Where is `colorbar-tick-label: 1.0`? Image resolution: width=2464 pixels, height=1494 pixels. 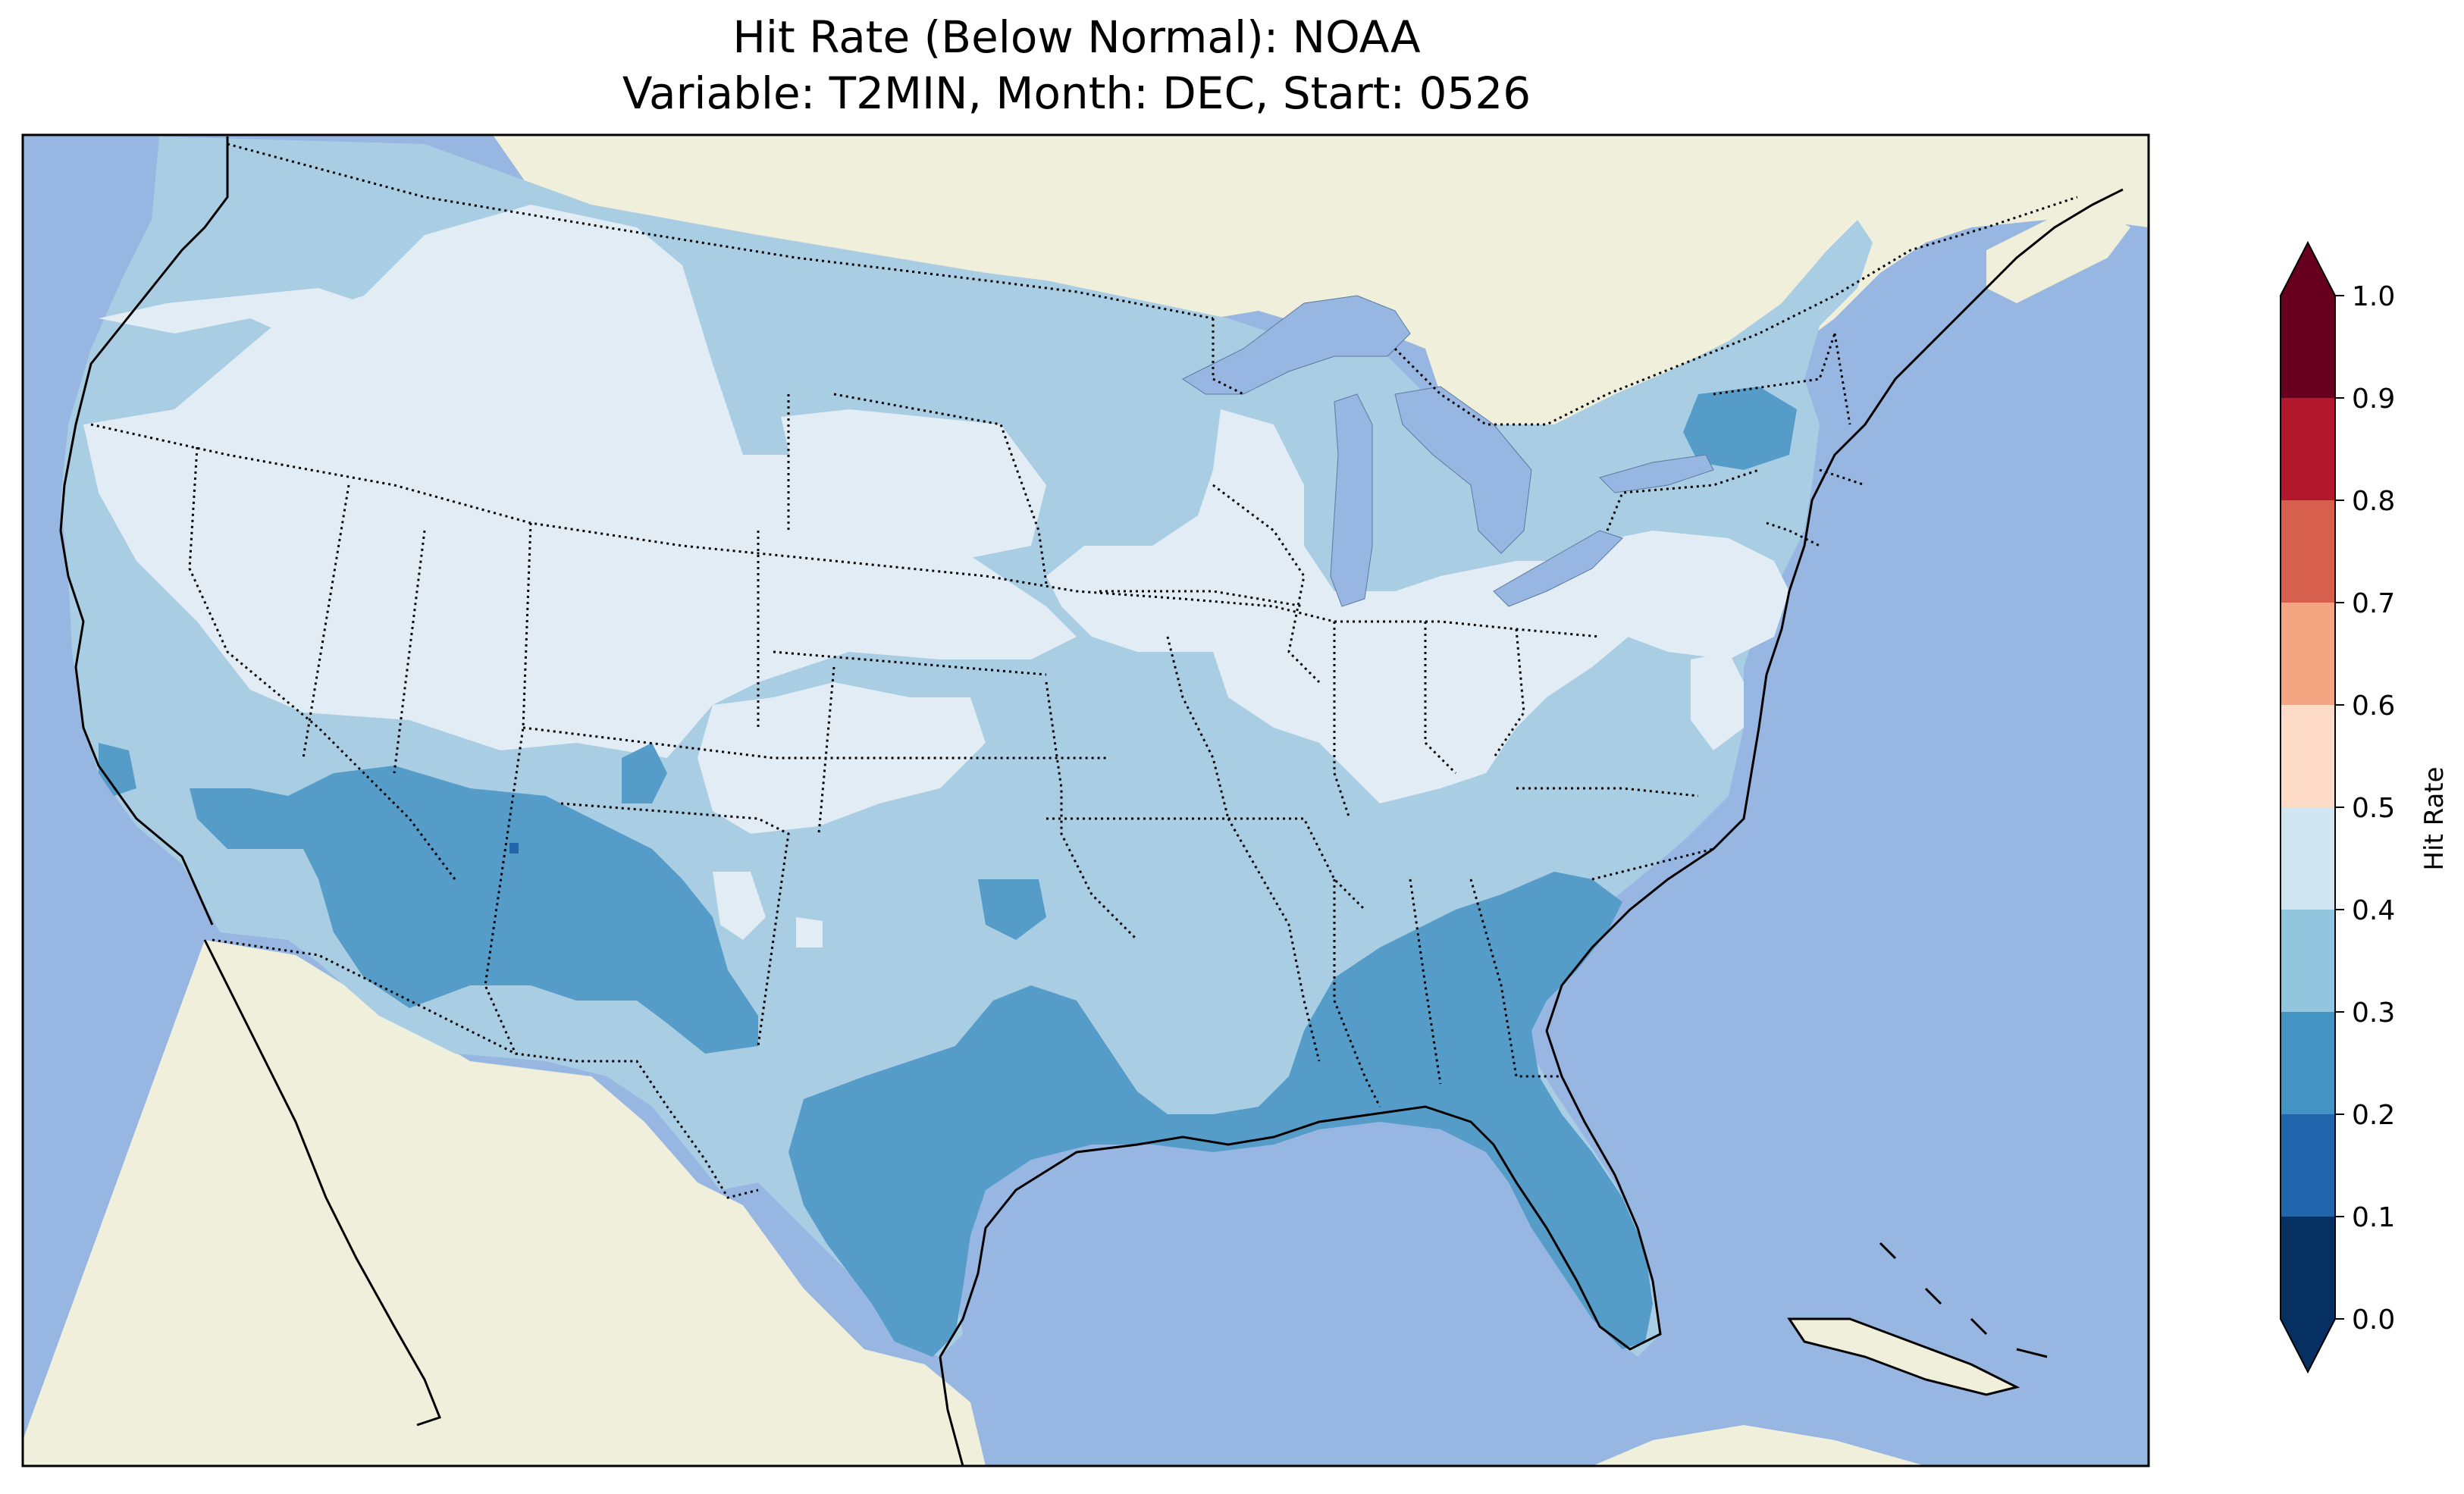 colorbar-tick-label: 1.0 is located at coordinates (2374, 296).